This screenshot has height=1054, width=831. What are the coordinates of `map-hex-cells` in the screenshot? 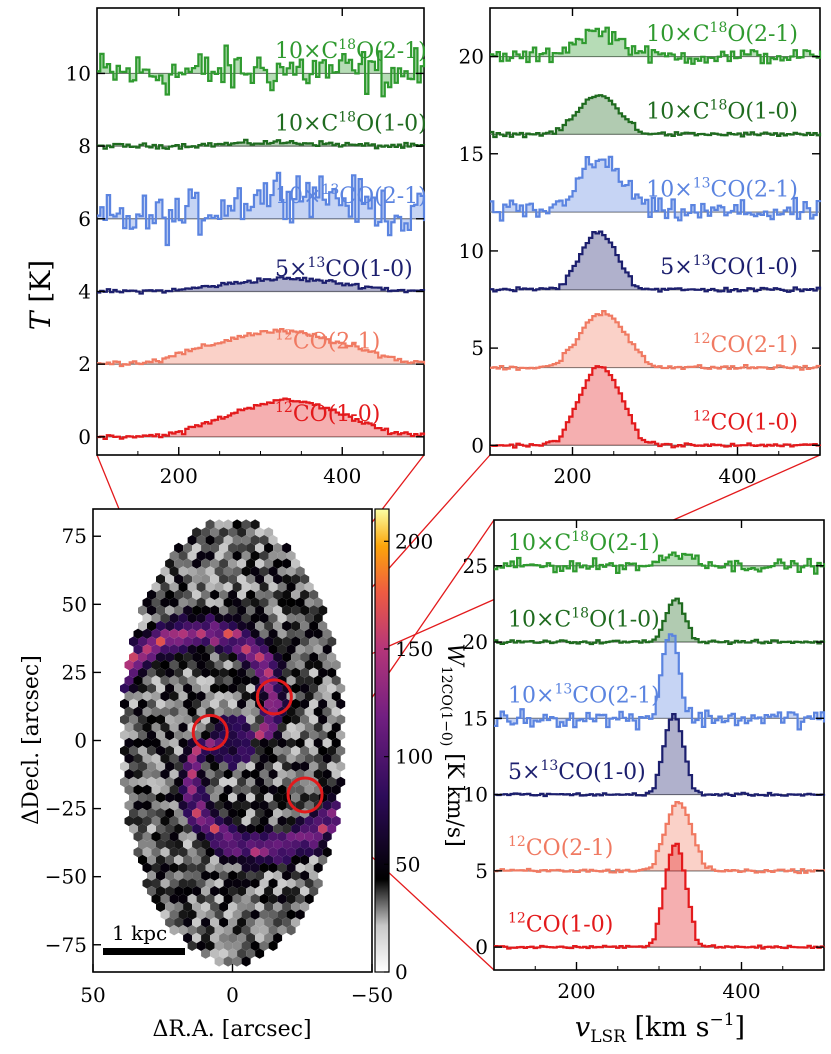 It's located at (233, 743).